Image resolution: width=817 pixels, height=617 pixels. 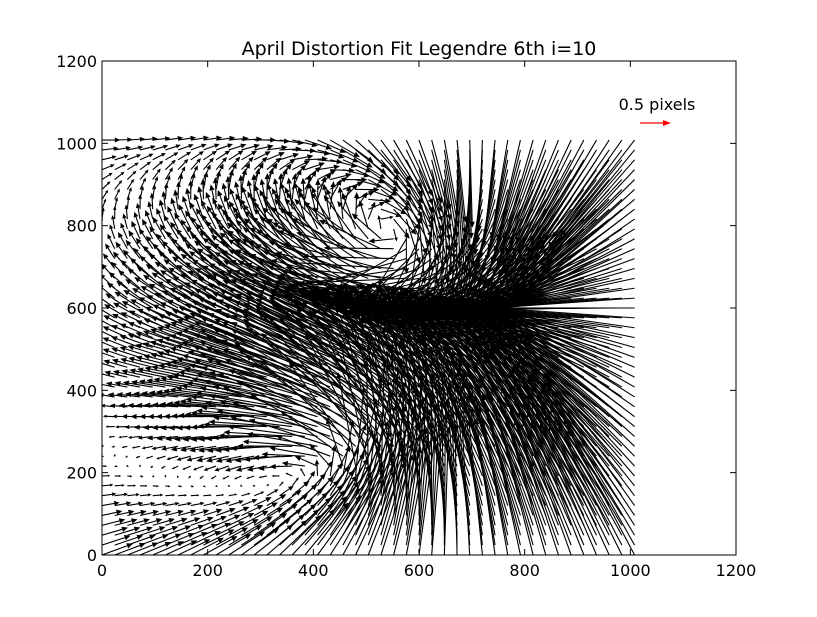 What do you see at coordinates (81, 390) in the screenshot?
I see `y-tick-label: 400` at bounding box center [81, 390].